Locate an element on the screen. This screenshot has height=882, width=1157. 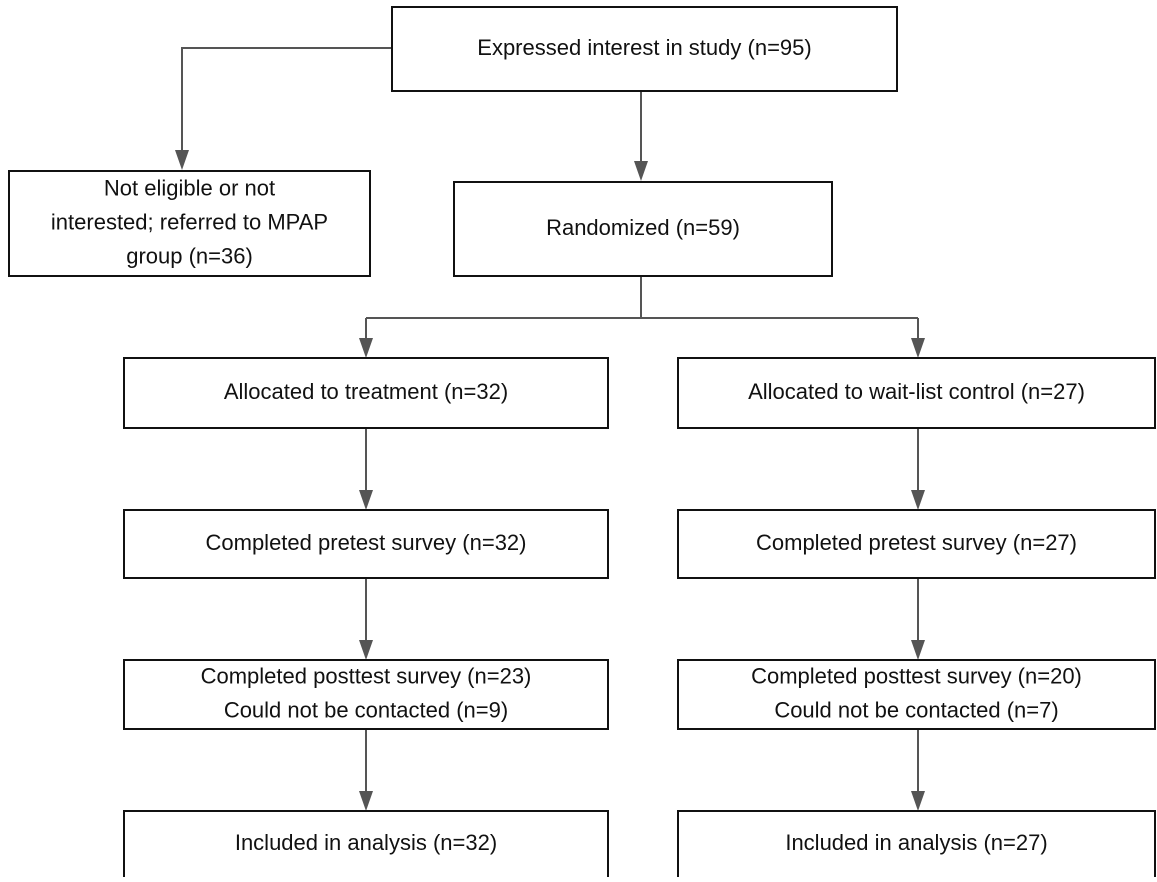
node-label: Completed pretest survey (n=32) is located at coordinates (366, 542).